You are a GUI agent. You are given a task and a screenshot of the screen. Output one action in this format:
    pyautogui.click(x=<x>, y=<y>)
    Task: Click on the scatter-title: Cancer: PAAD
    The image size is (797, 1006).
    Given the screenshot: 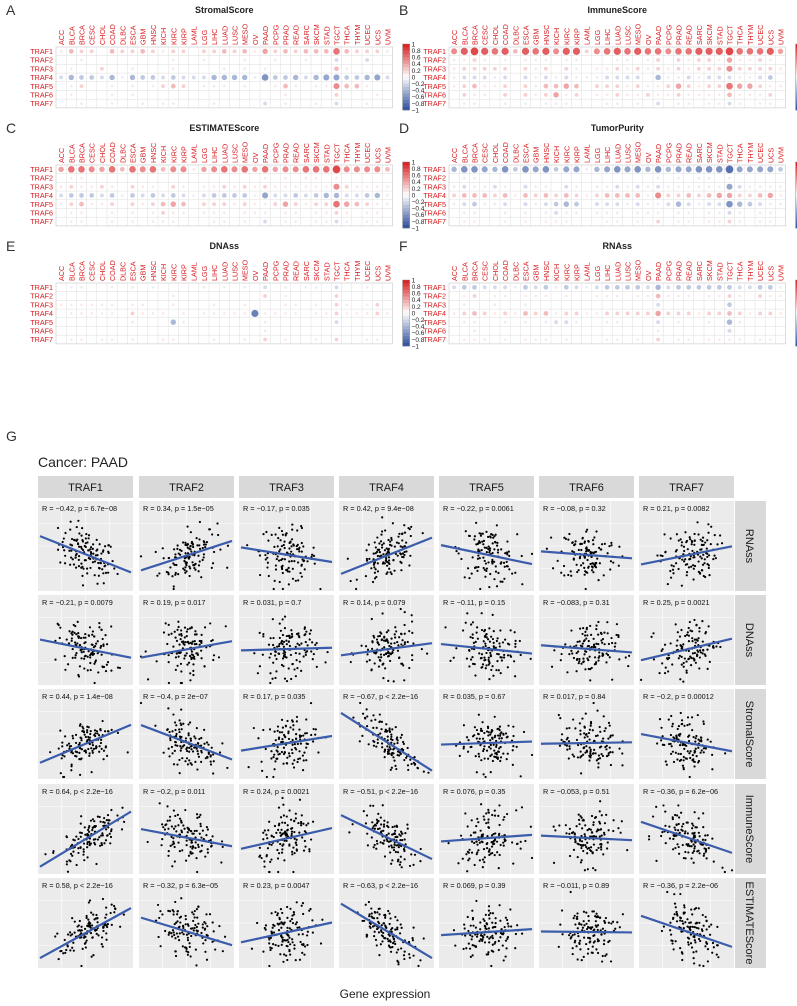 What is the action you would take?
    pyautogui.click(x=83, y=462)
    